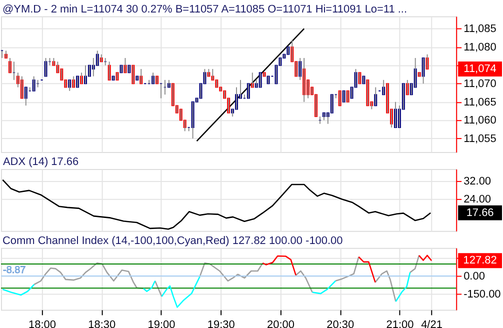 Image resolution: width=503 pixels, height=328 pixels. I want to click on y-tick-label: 11,055, so click(480, 138).